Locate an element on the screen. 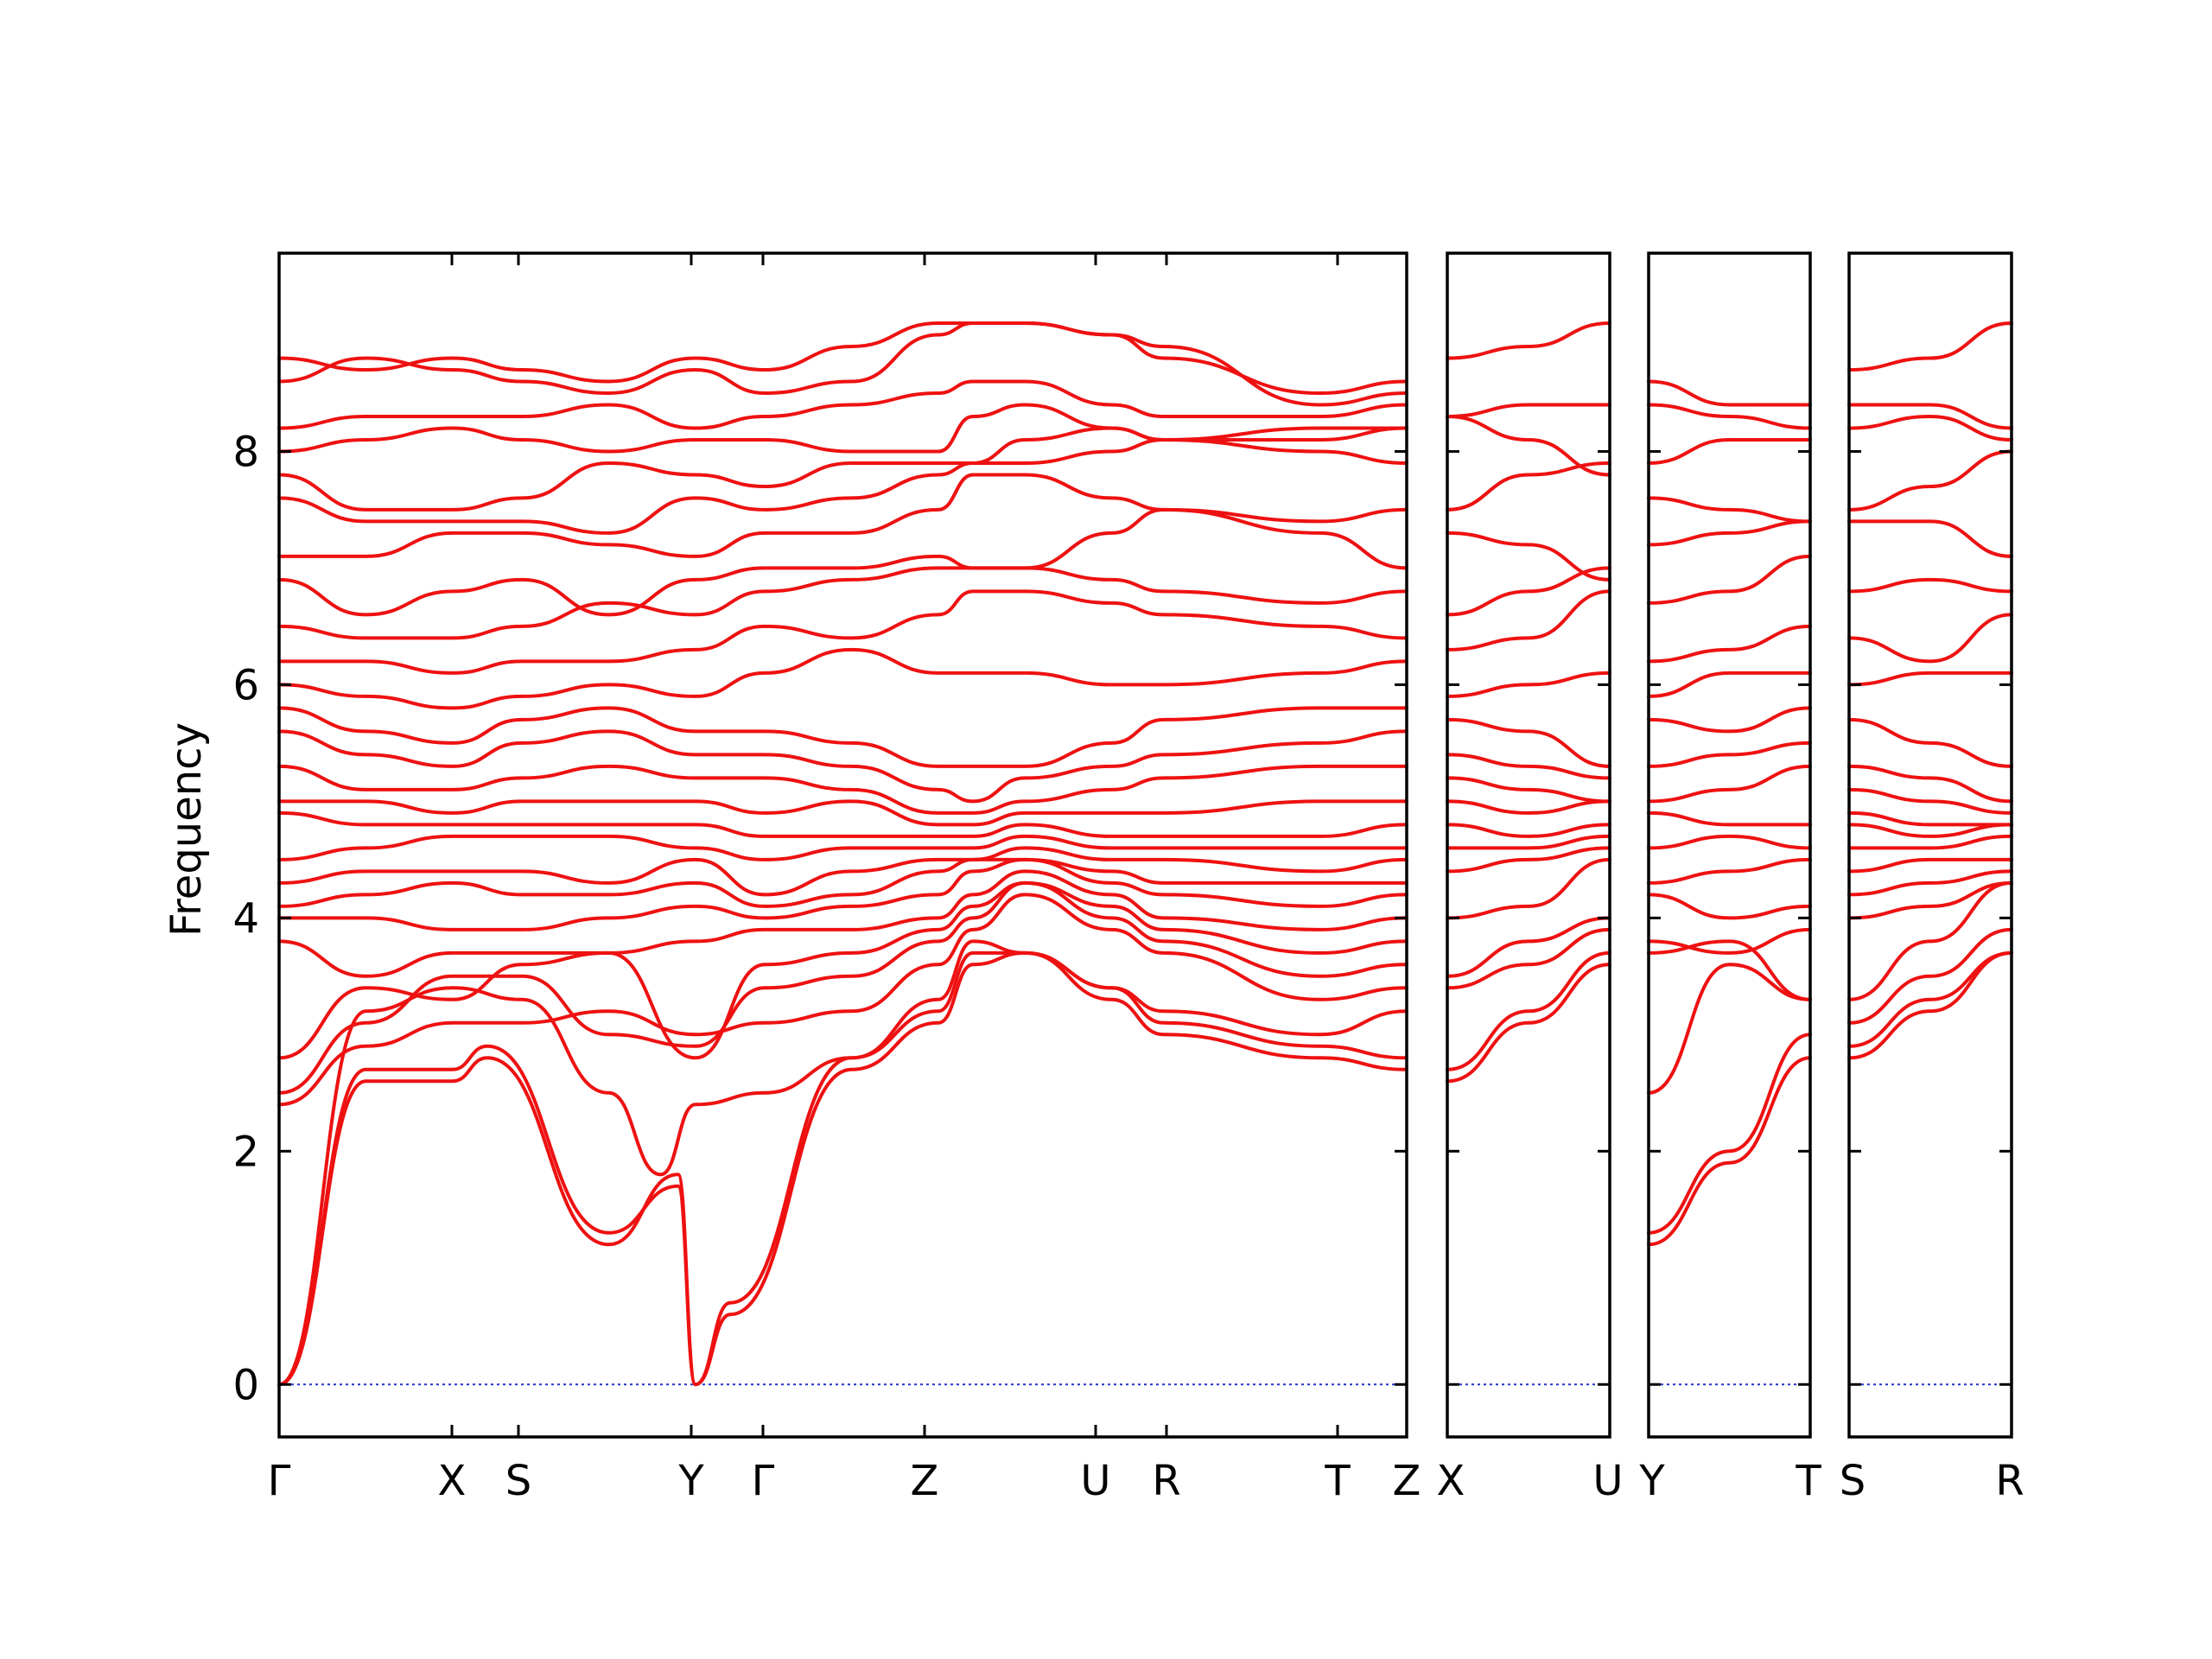  y-tick-label: 2 is located at coordinates (245, 1152).